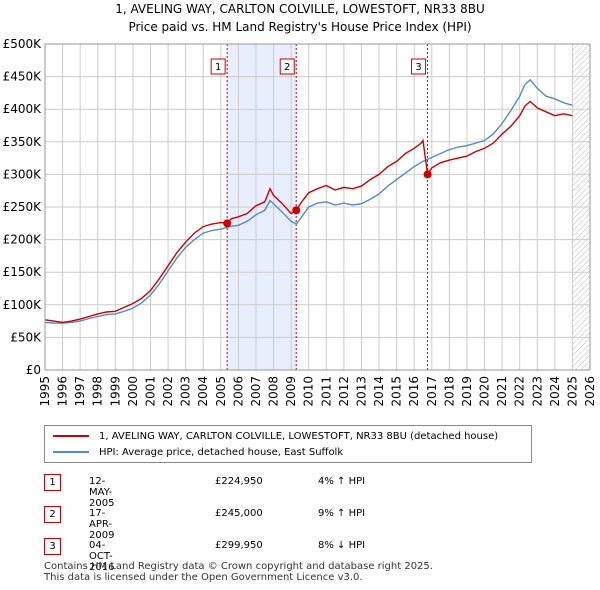 Image resolution: width=600 pixels, height=590 pixels. I want to click on y-tick-label: £400K, so click(23, 109).